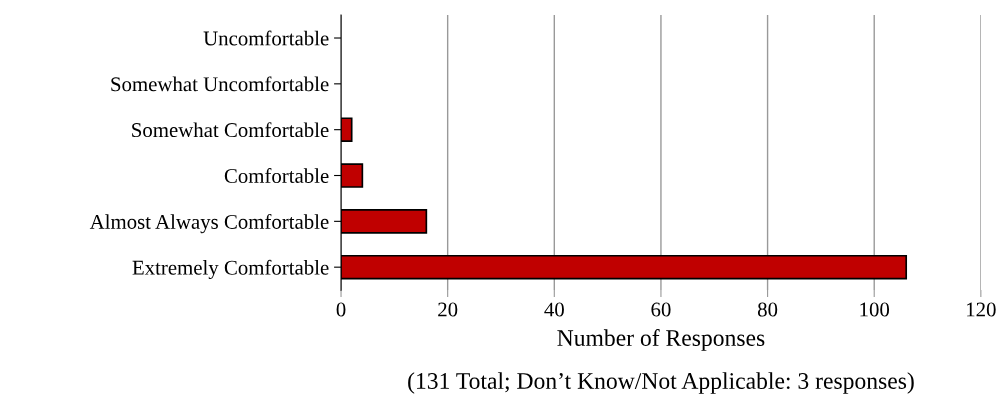 The width and height of the screenshot is (1006, 408). What do you see at coordinates (341, 309) in the screenshot?
I see `x-tick-label: 0` at bounding box center [341, 309].